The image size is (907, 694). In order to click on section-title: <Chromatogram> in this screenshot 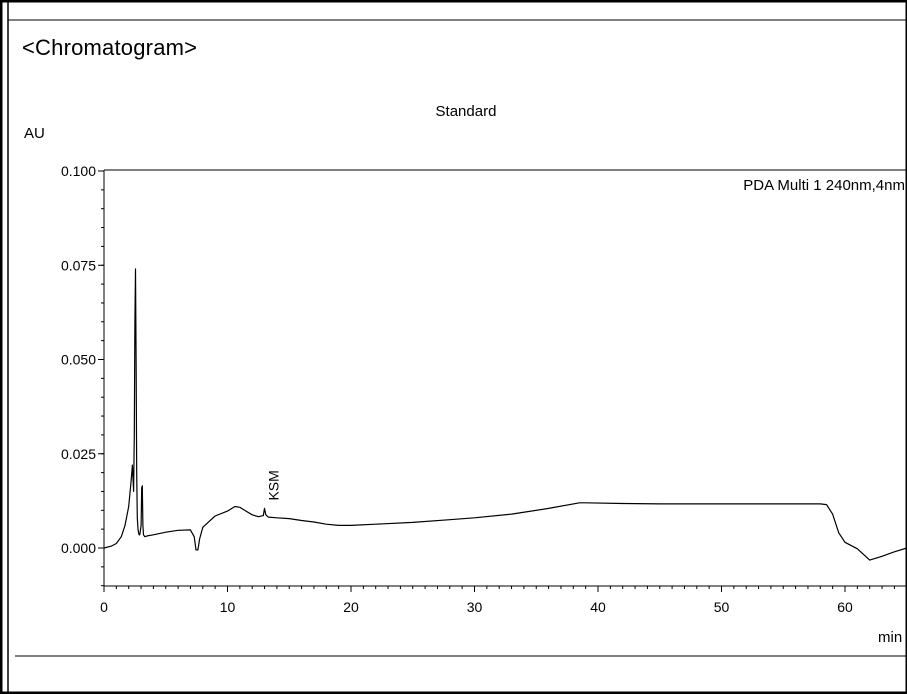, I will do `click(110, 47)`.